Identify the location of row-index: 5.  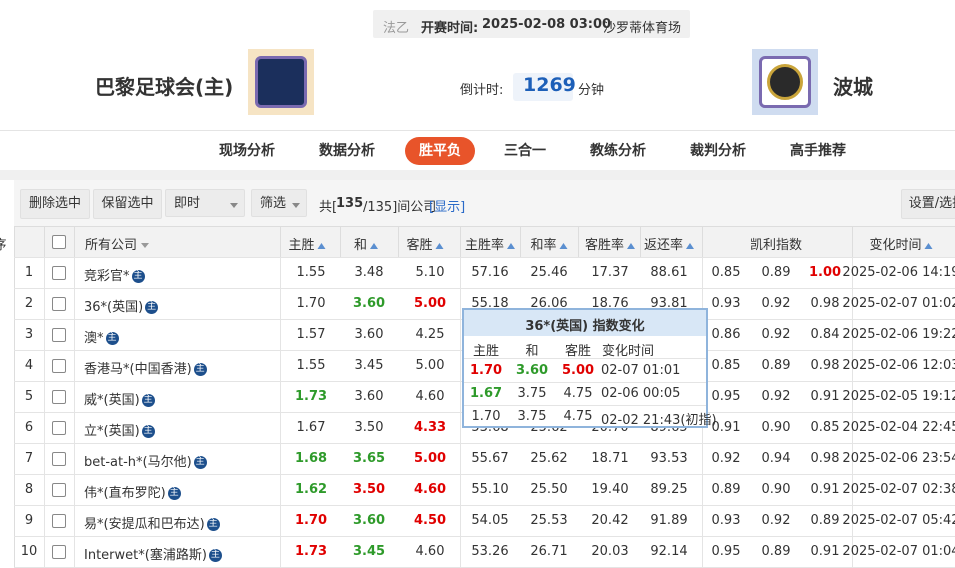
(29, 396).